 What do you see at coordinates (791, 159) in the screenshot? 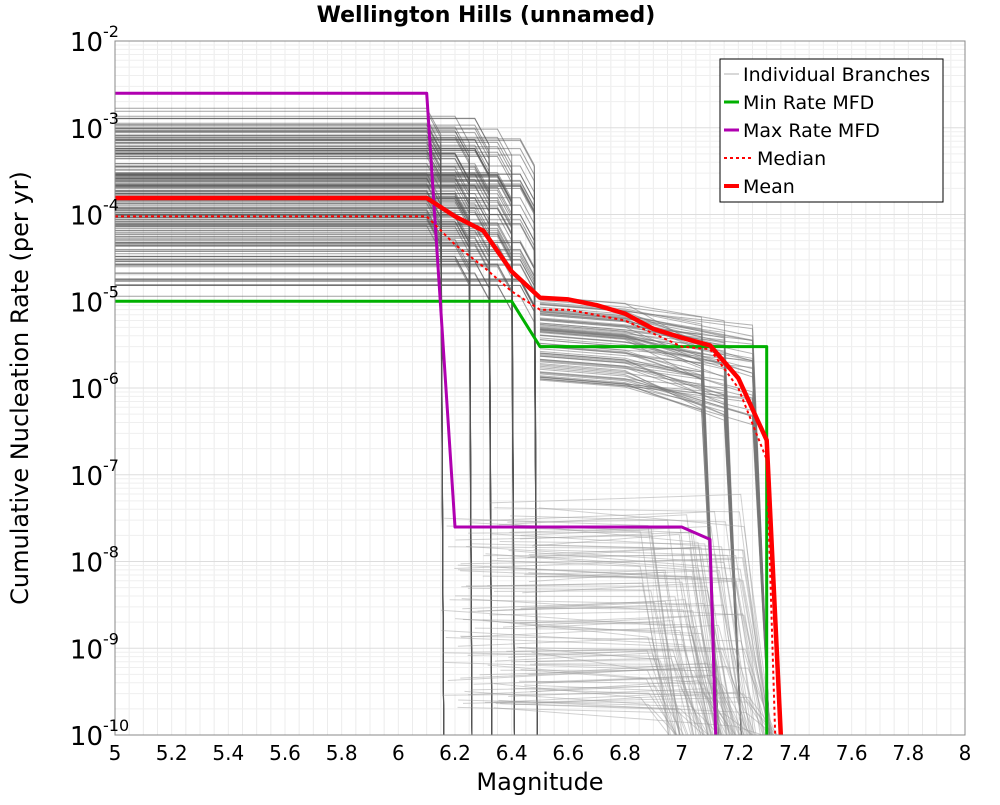
I see `legend-label-median: Median` at bounding box center [791, 159].